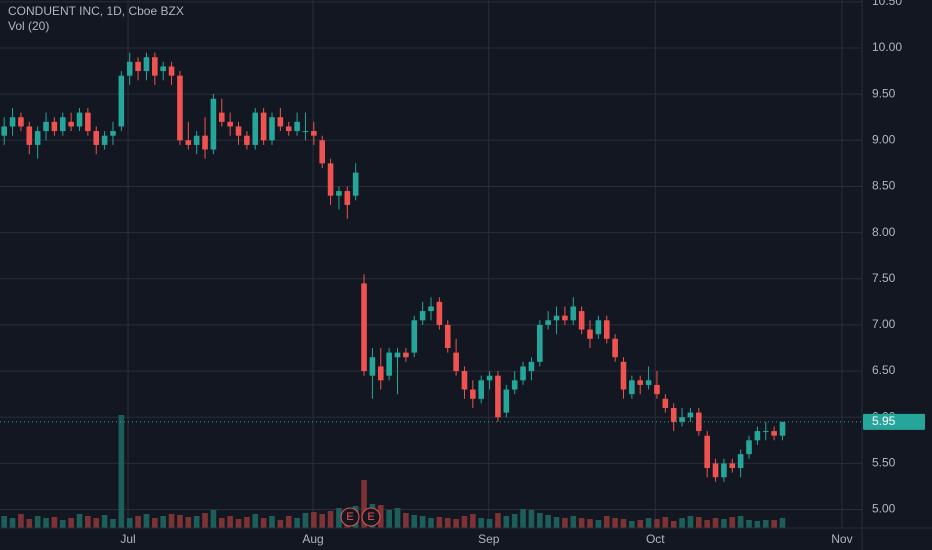 The image size is (932, 550). I want to click on y-tick-label: 8.00, so click(884, 232).